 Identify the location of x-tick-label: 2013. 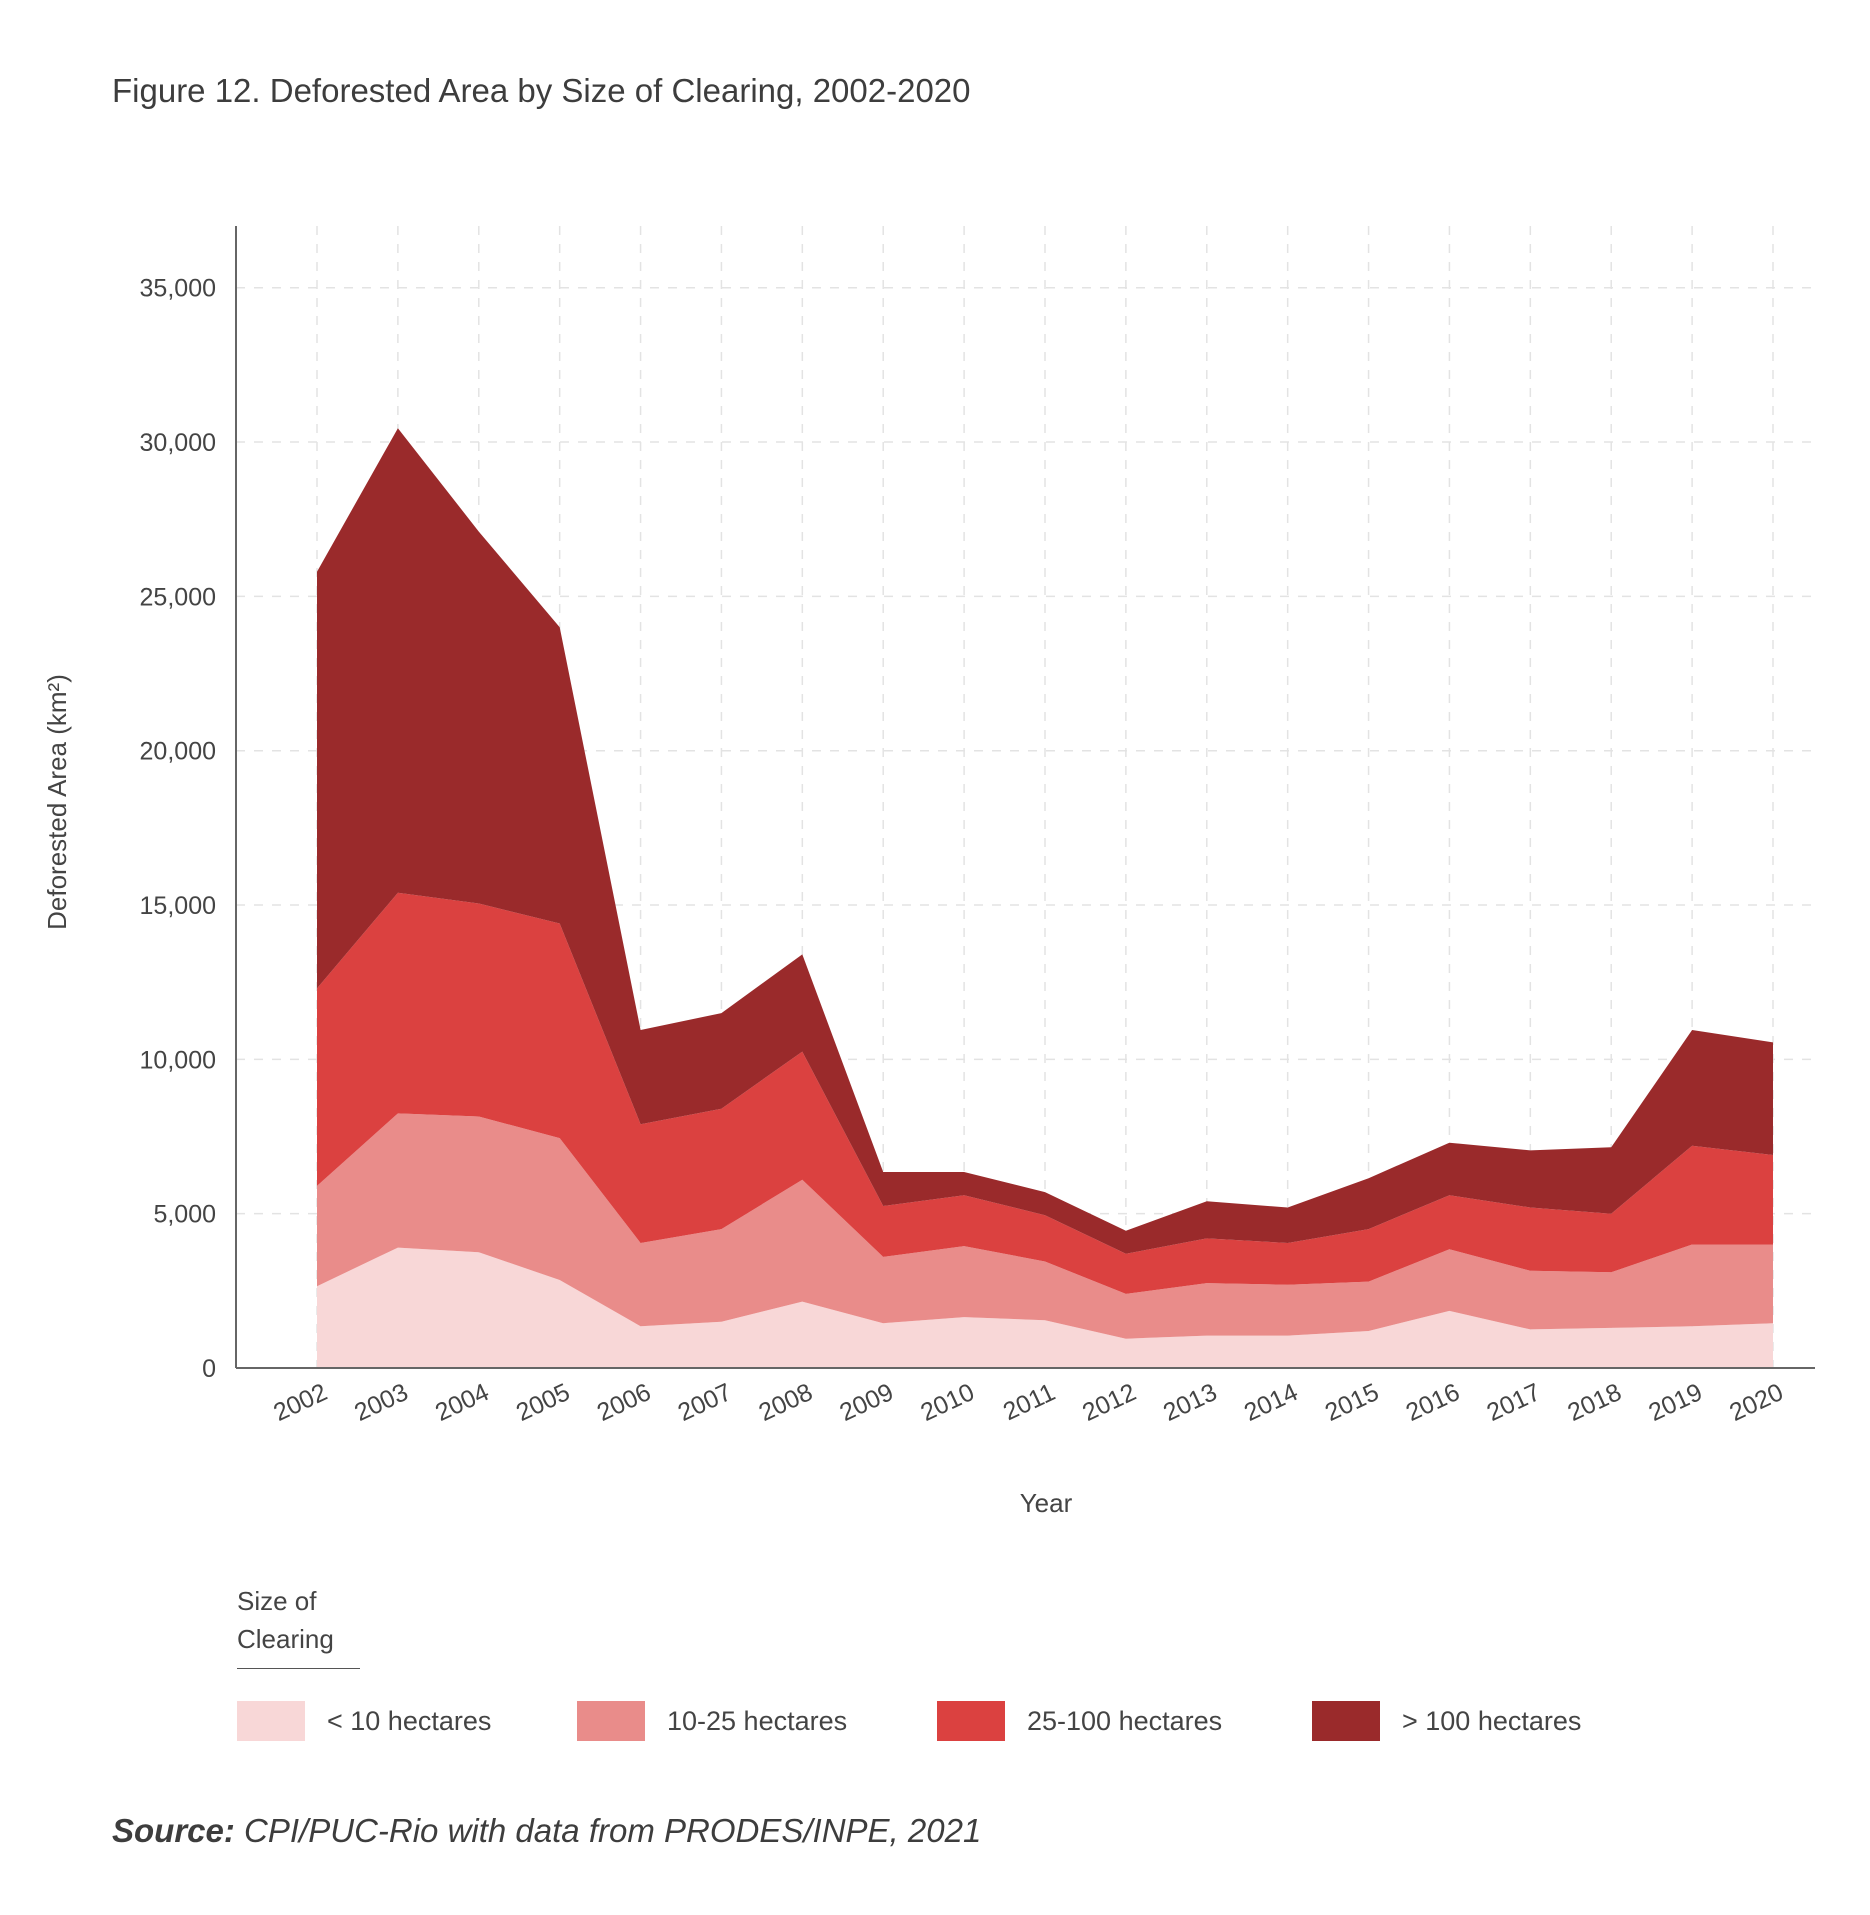
(1190, 1402).